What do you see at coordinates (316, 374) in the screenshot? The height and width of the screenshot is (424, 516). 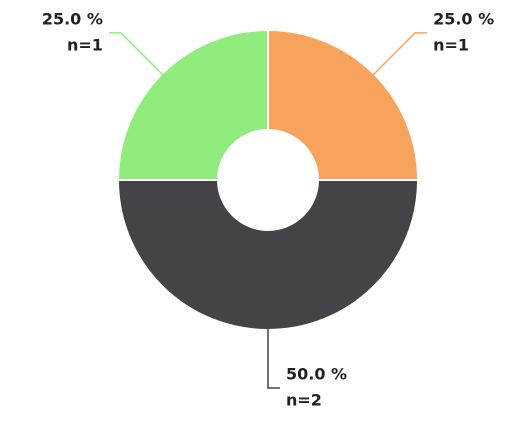 I see `value-label: 50.0 %` at bounding box center [316, 374].